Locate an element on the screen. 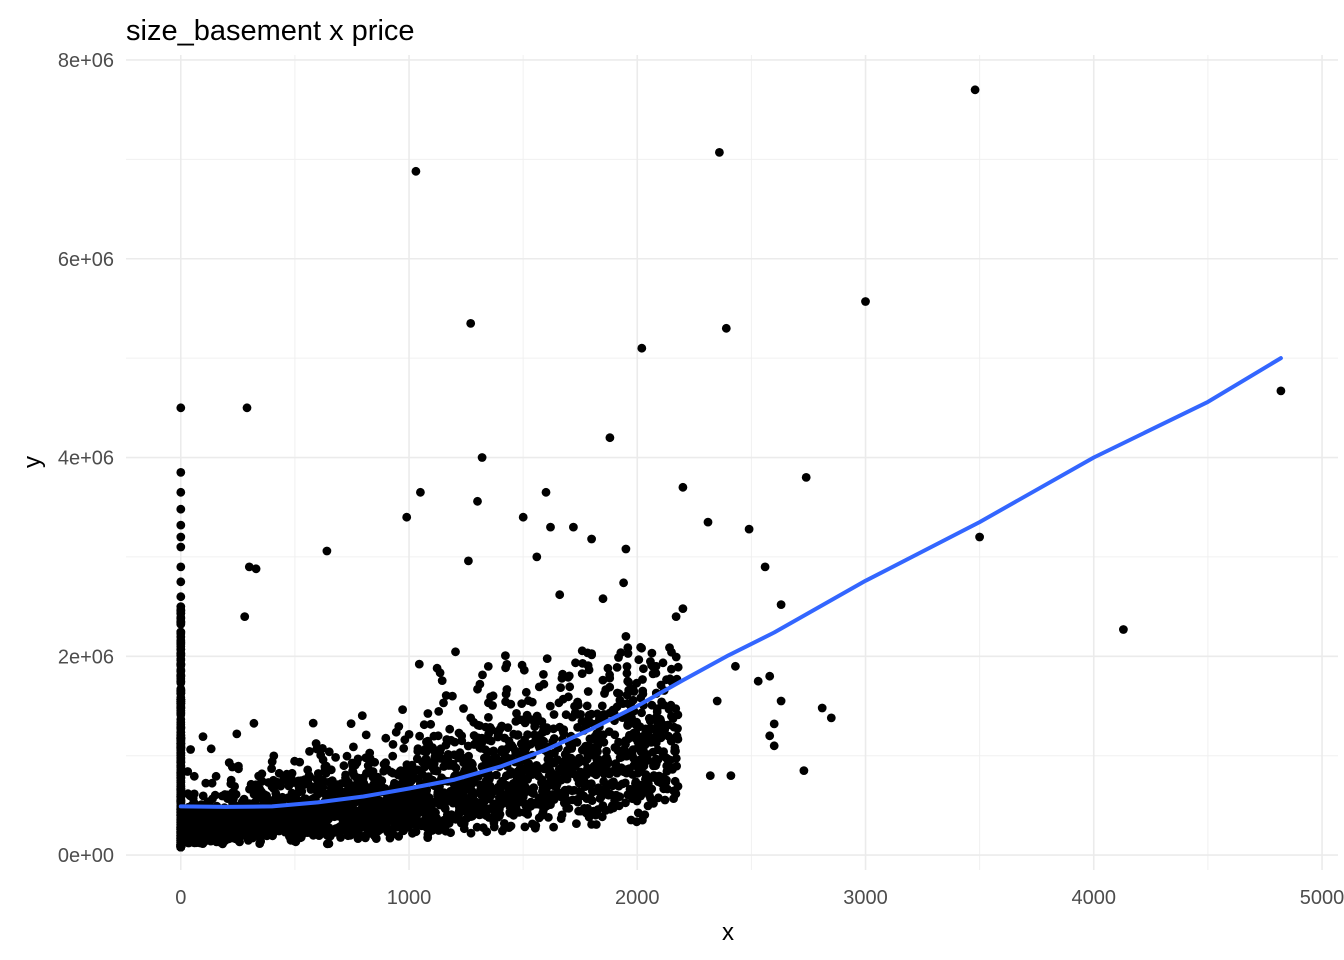  x-axis-title: x is located at coordinates (728, 932).